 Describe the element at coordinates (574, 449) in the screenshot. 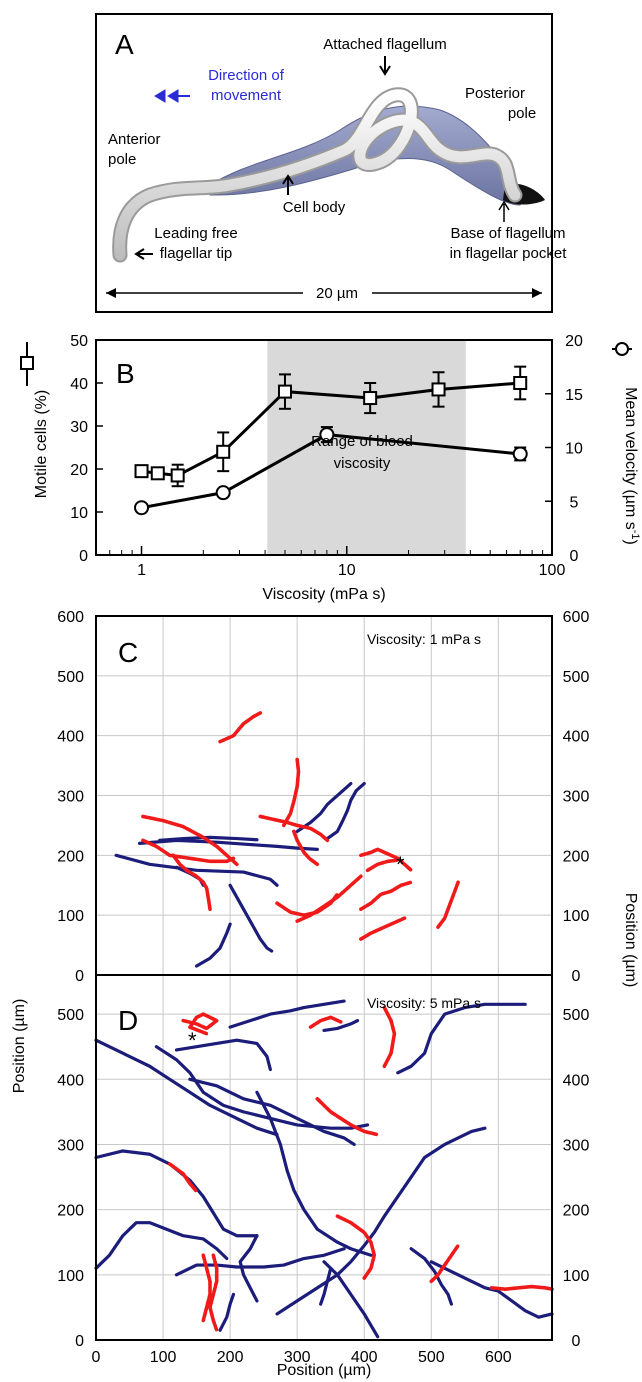

I see `b-yright-tick-label: 10` at that location.